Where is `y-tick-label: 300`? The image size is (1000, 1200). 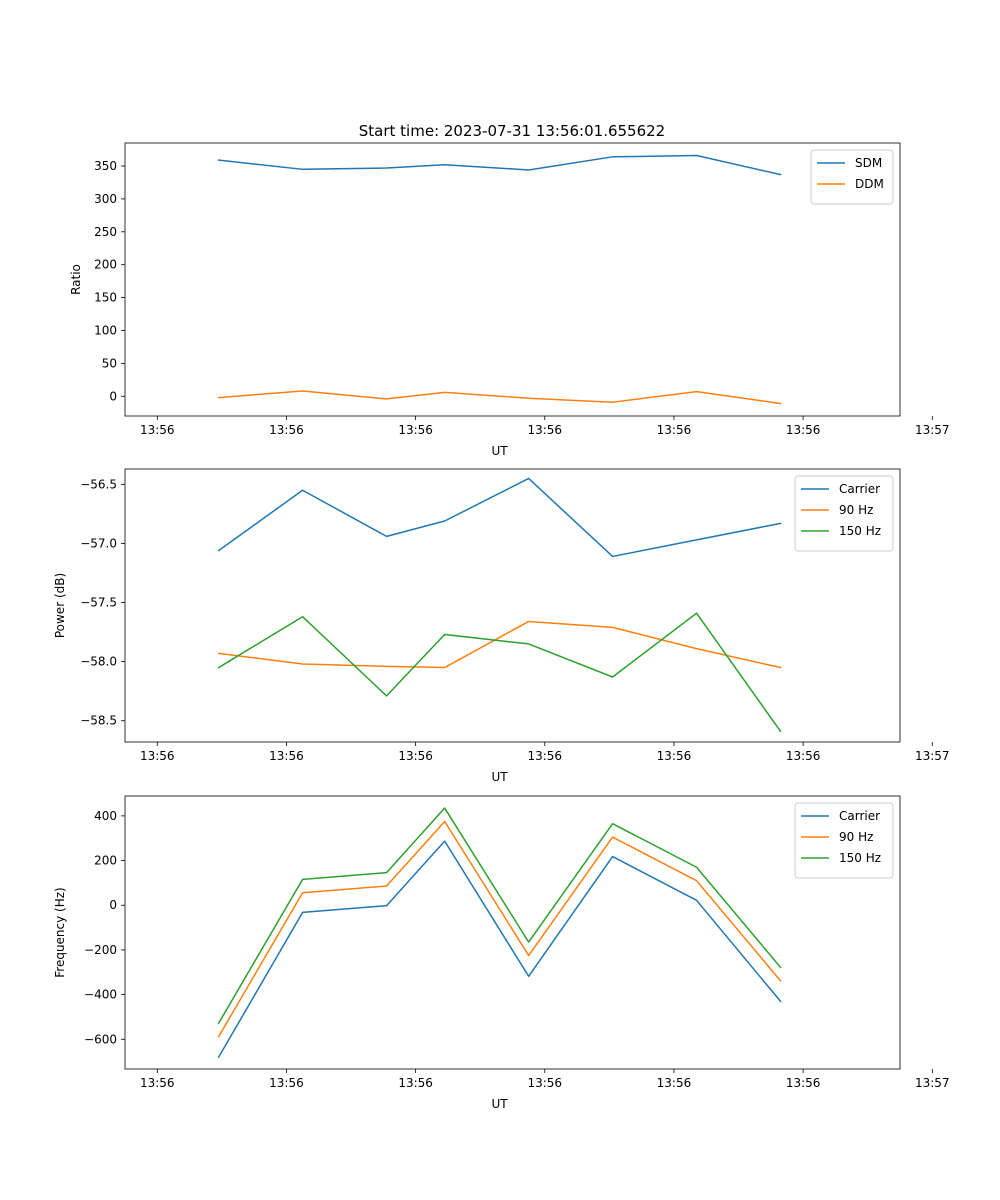 y-tick-label: 300 is located at coordinates (105, 199).